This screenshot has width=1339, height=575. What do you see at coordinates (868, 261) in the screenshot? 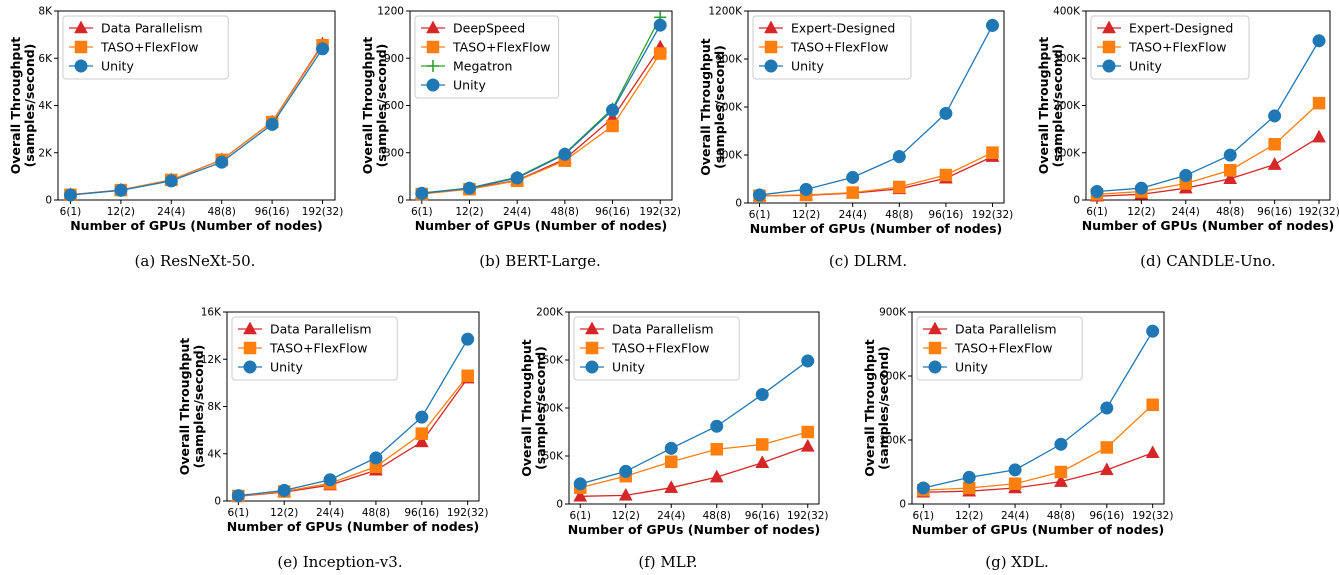
I see `chart-caption: (c) DLRM.` at bounding box center [868, 261].